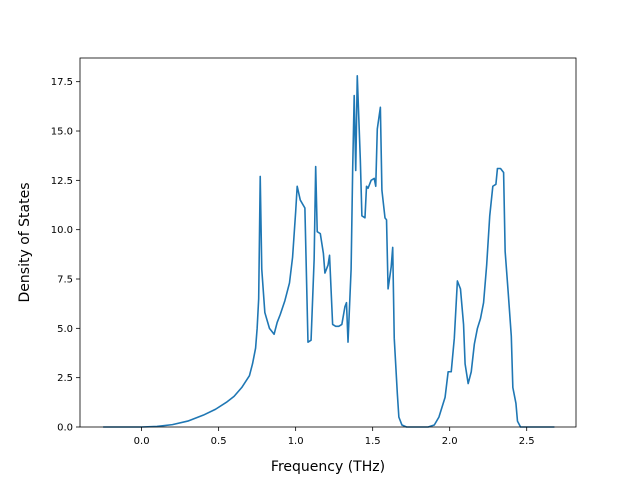  I want to click on y-tick-label: 0.0, so click(65, 428).